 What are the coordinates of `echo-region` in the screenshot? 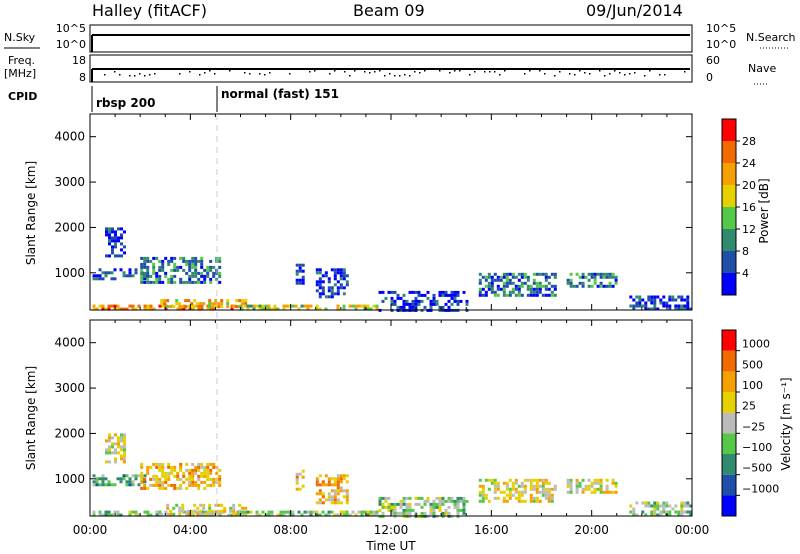 It's located at (592, 486).